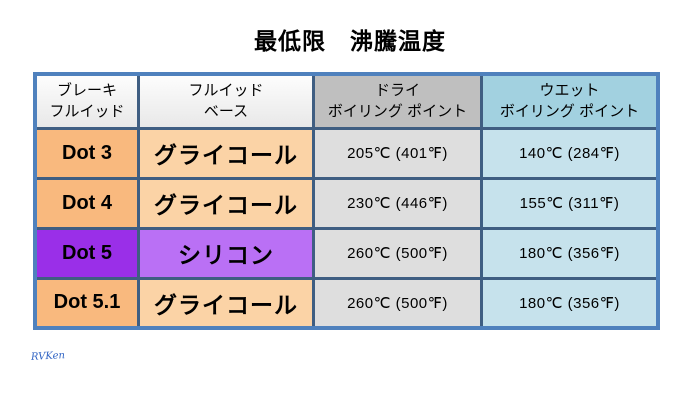 This screenshot has height=400, width=700. Describe the element at coordinates (570, 101) in the screenshot. I see `header-wet-boiling-point: ウエット ボイリング ポイント` at that location.